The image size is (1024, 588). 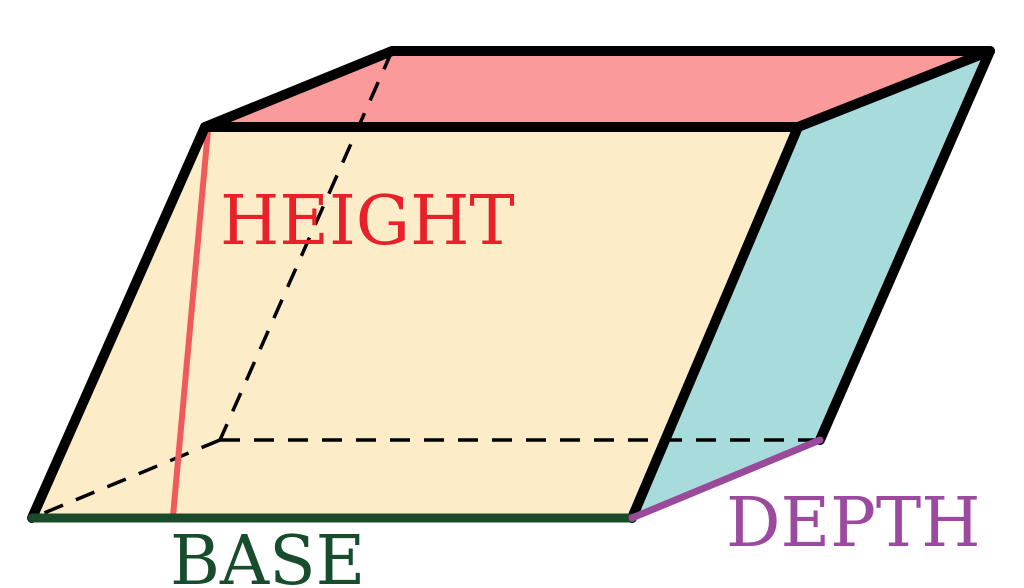 What do you see at coordinates (190, 323) in the screenshot?
I see `height-line` at bounding box center [190, 323].